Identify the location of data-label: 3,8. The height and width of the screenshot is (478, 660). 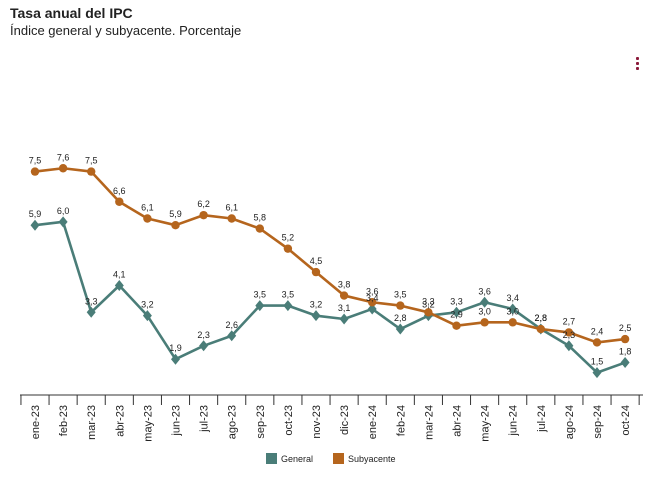
(344, 285).